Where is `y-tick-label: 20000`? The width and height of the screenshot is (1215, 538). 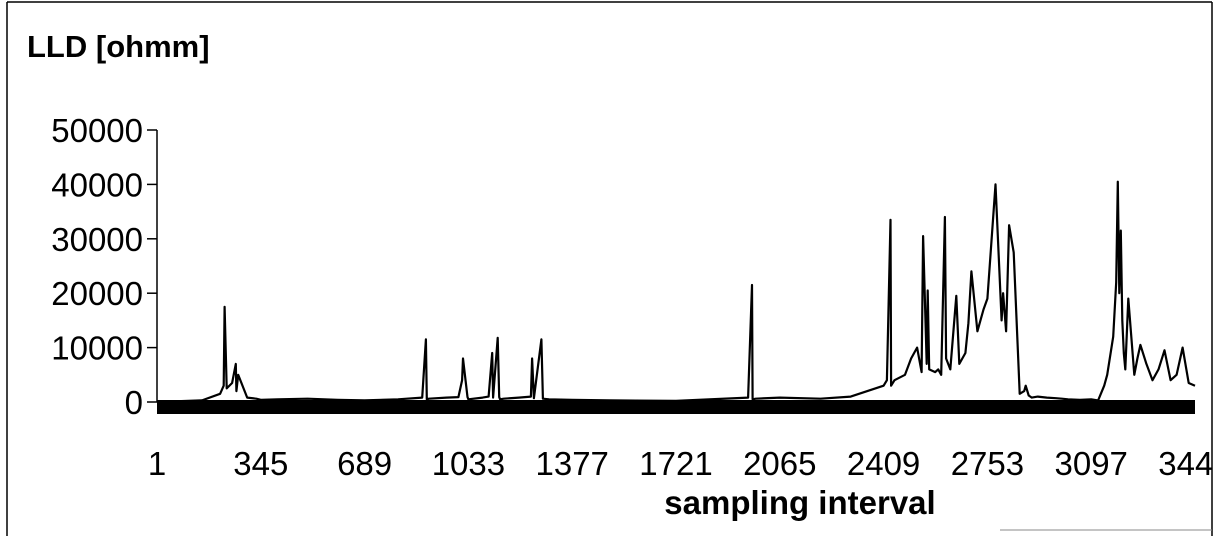
y-tick-label: 20000 is located at coordinates (97, 293).